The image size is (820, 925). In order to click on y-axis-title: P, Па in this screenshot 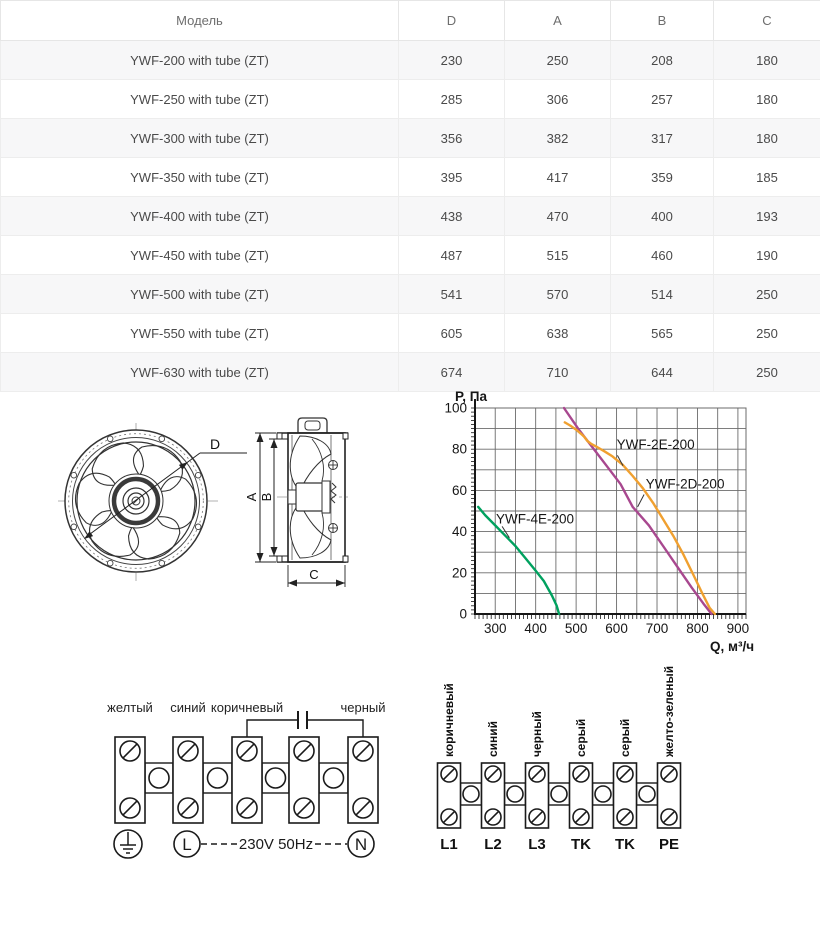, I will do `click(471, 396)`.